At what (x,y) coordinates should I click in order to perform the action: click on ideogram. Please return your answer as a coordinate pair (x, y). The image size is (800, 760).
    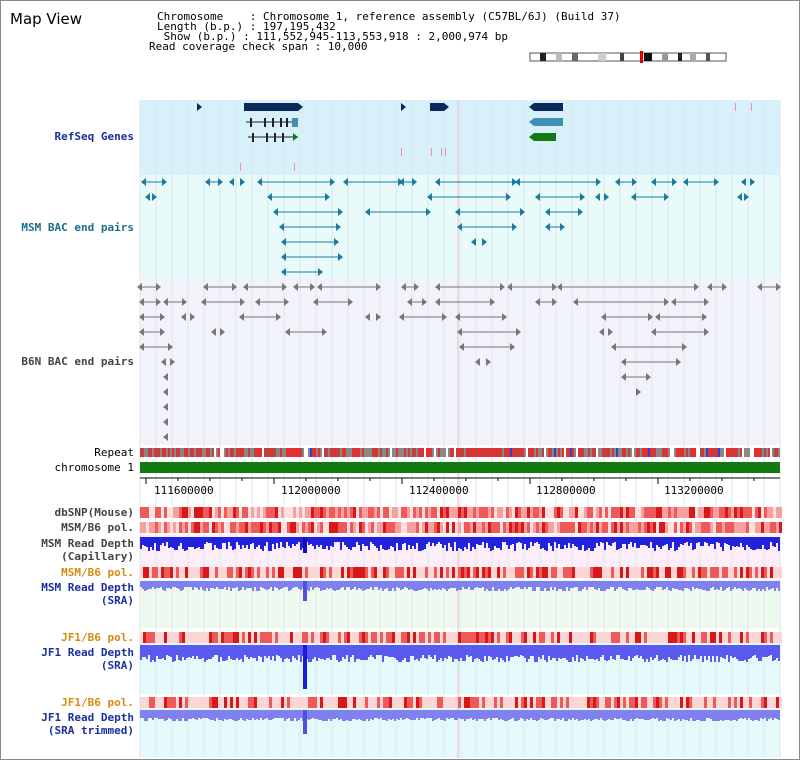
    Looking at the image, I should click on (628, 57).